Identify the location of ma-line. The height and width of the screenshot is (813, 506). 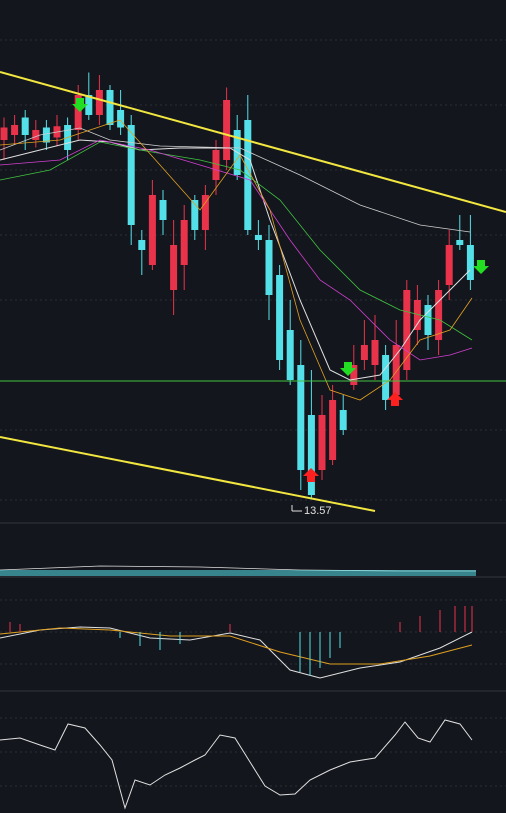
(235, 180).